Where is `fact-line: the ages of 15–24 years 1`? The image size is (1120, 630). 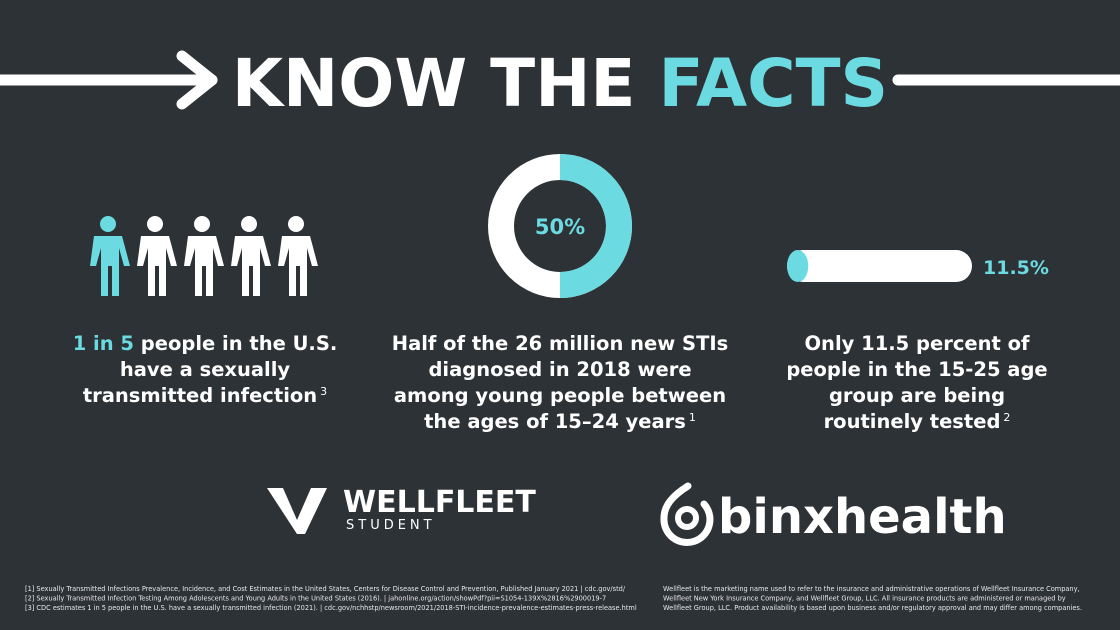
fact-line: the ages of 15–24 years 1 is located at coordinates (560, 421).